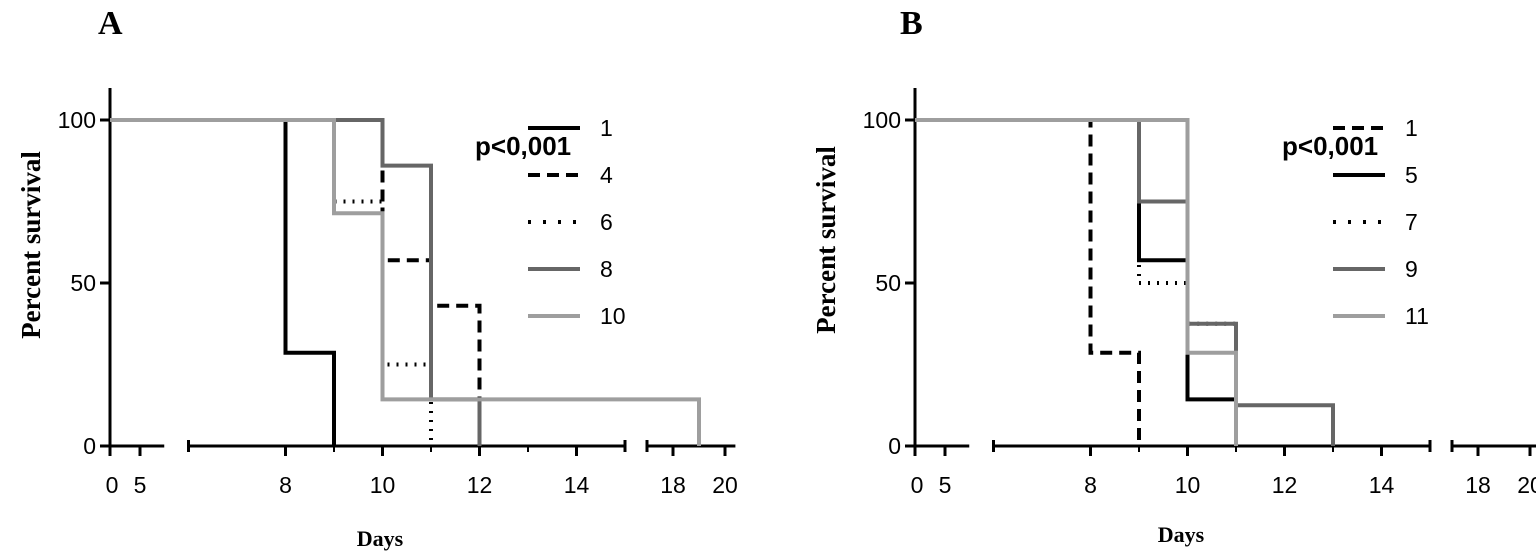 This screenshot has width=1536, height=560. Describe the element at coordinates (911, 23) in the screenshot. I see `panel-letter: B` at that location.